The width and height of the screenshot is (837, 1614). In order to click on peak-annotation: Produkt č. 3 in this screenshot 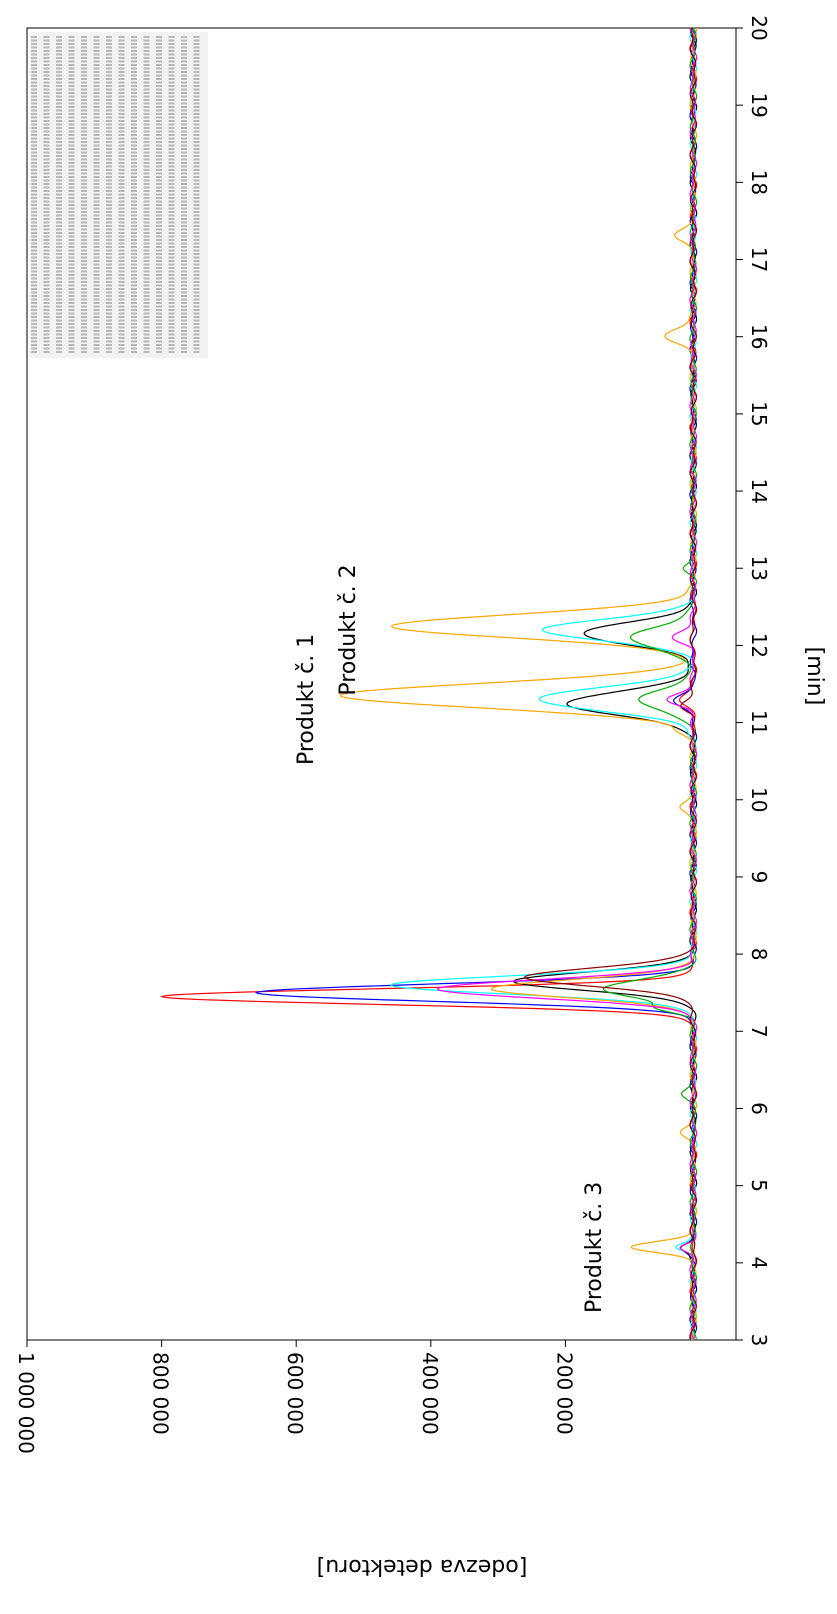, I will do `click(594, 1247)`.